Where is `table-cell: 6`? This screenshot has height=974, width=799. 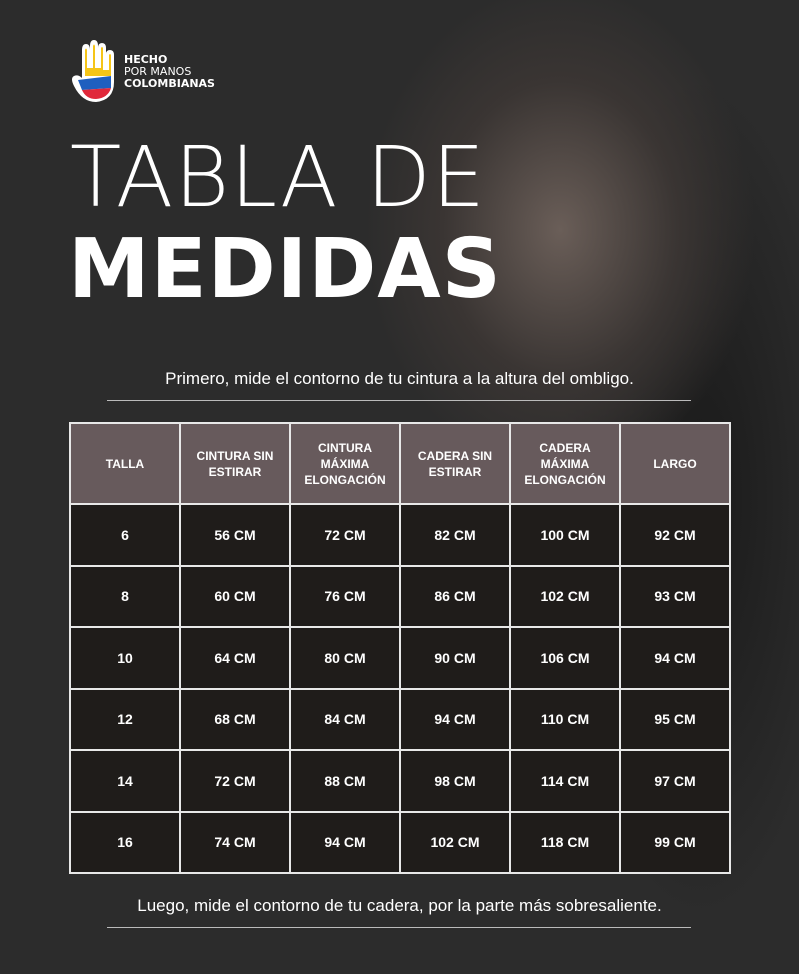 table-cell: 6 is located at coordinates (125, 535).